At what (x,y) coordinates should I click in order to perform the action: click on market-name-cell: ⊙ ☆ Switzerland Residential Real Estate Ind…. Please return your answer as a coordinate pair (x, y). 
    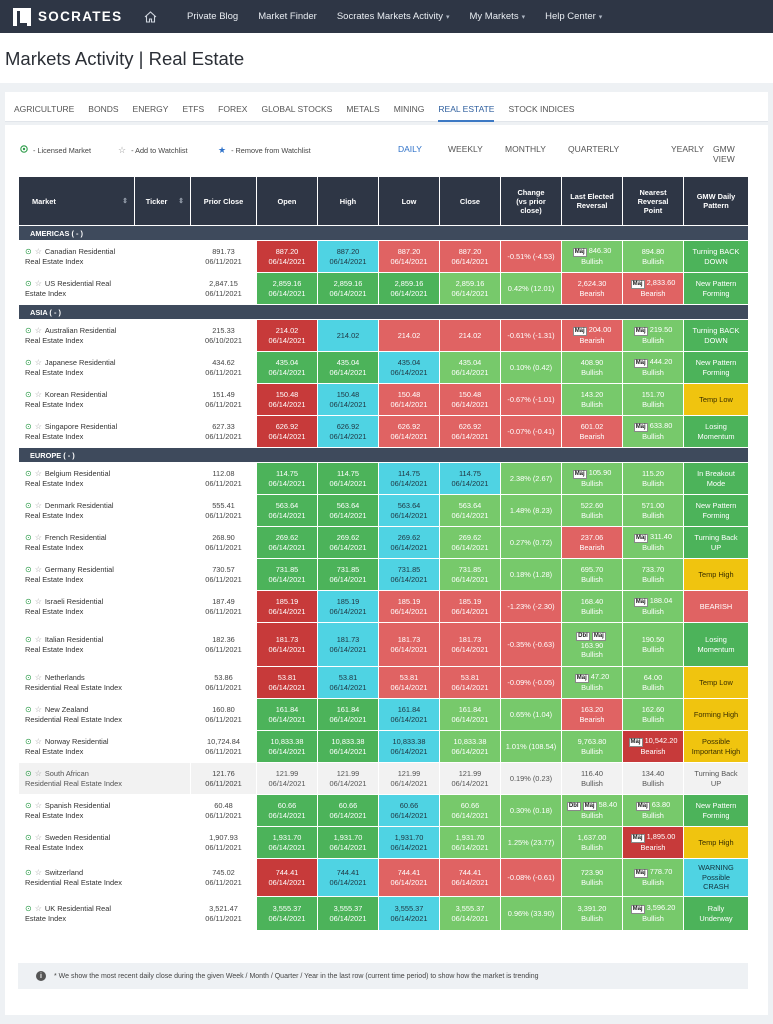
    Looking at the image, I should click on (104, 877).